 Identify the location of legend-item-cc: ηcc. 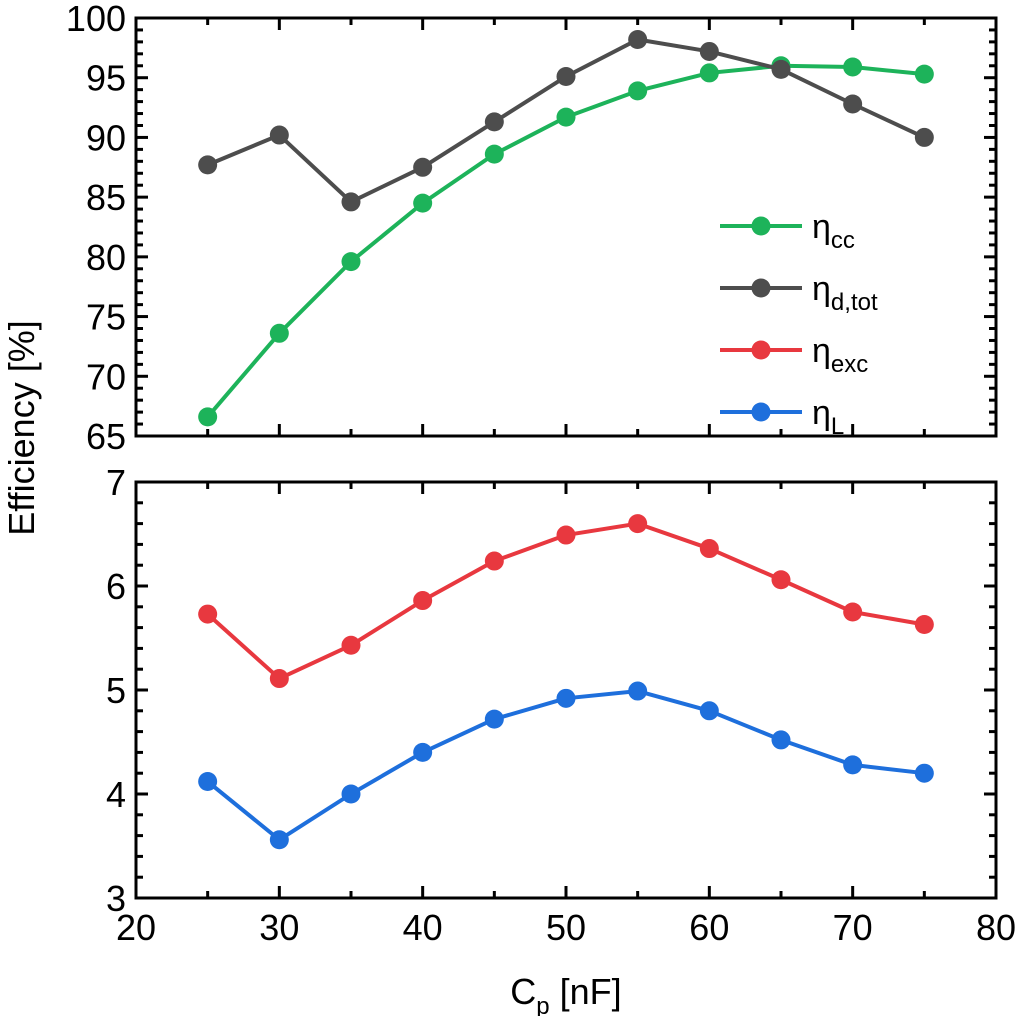
(787, 231).